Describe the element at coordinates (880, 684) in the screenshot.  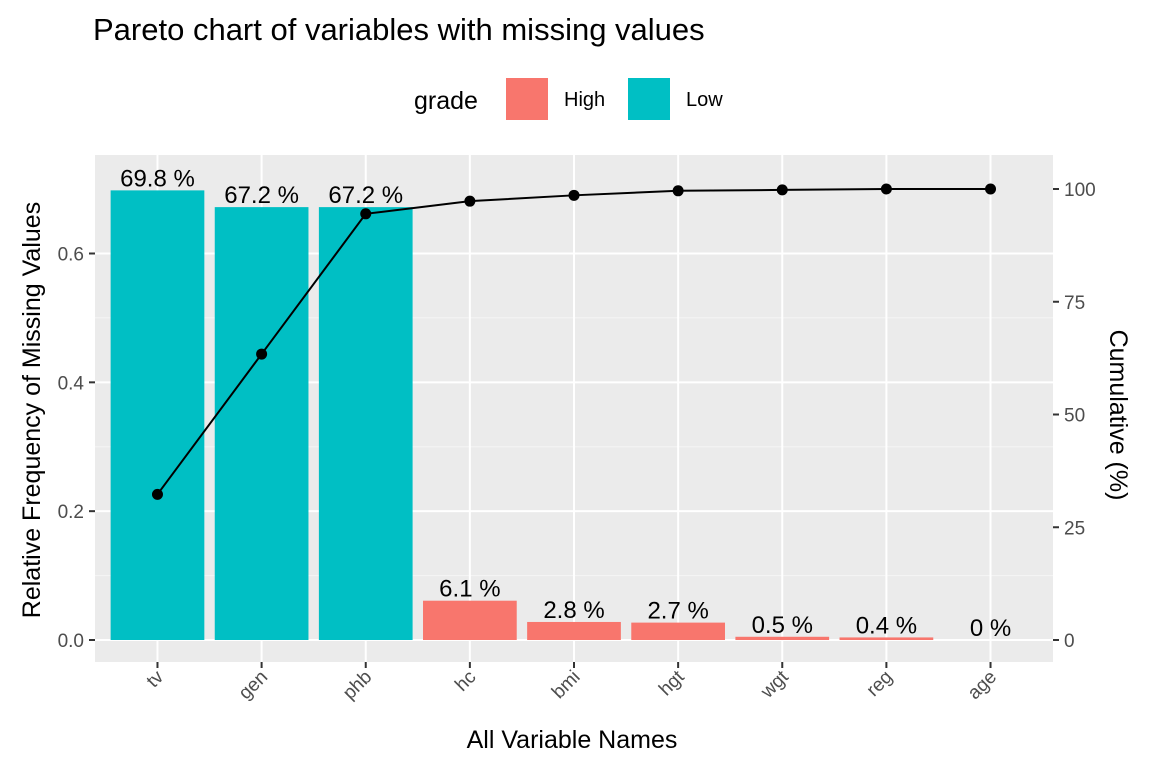
I see `x-tick-label-reg: reg` at that location.